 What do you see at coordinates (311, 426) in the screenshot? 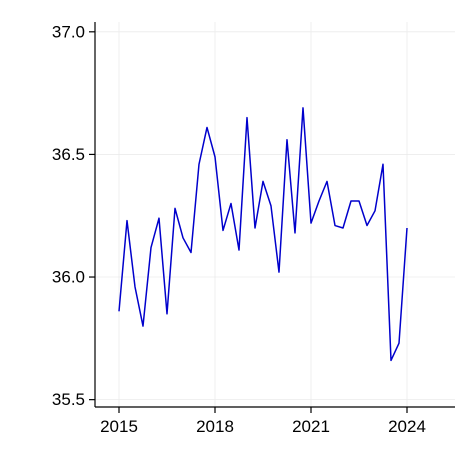
I see `x-tick-label: 2021` at bounding box center [311, 426].